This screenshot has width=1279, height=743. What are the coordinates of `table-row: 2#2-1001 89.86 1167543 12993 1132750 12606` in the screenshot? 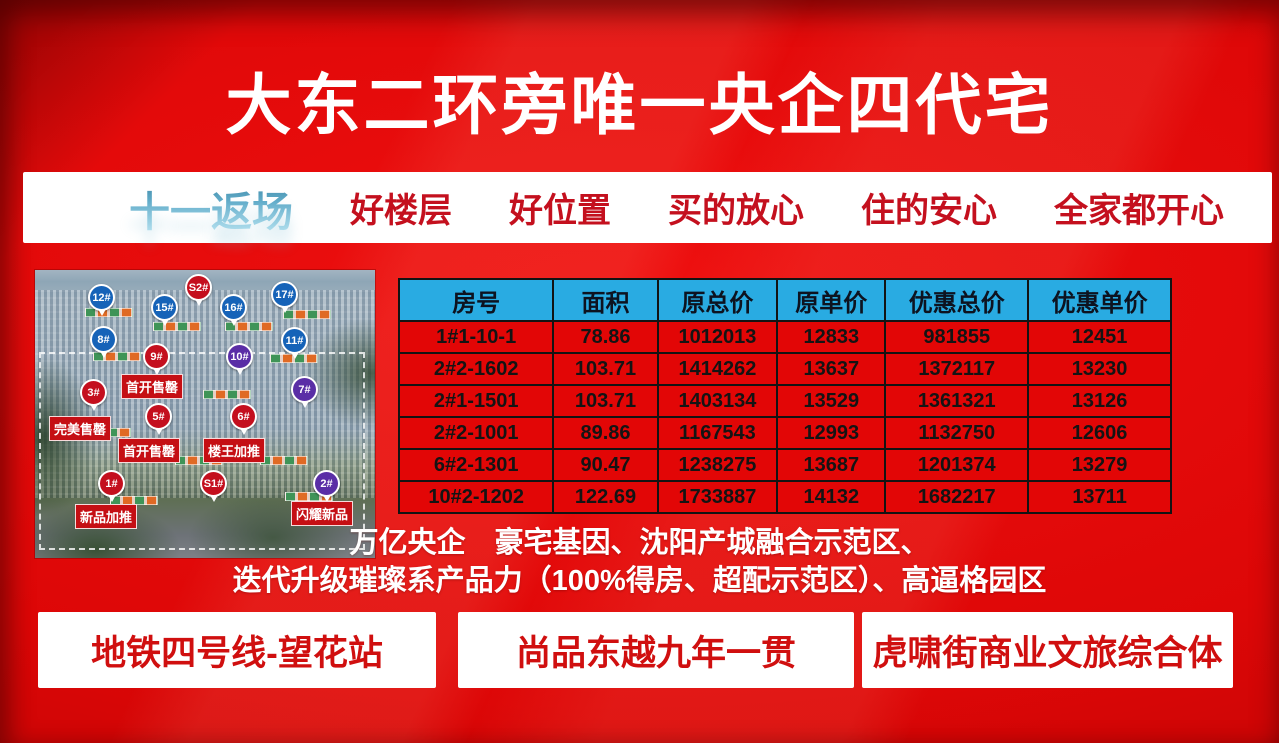 It's located at (784, 433).